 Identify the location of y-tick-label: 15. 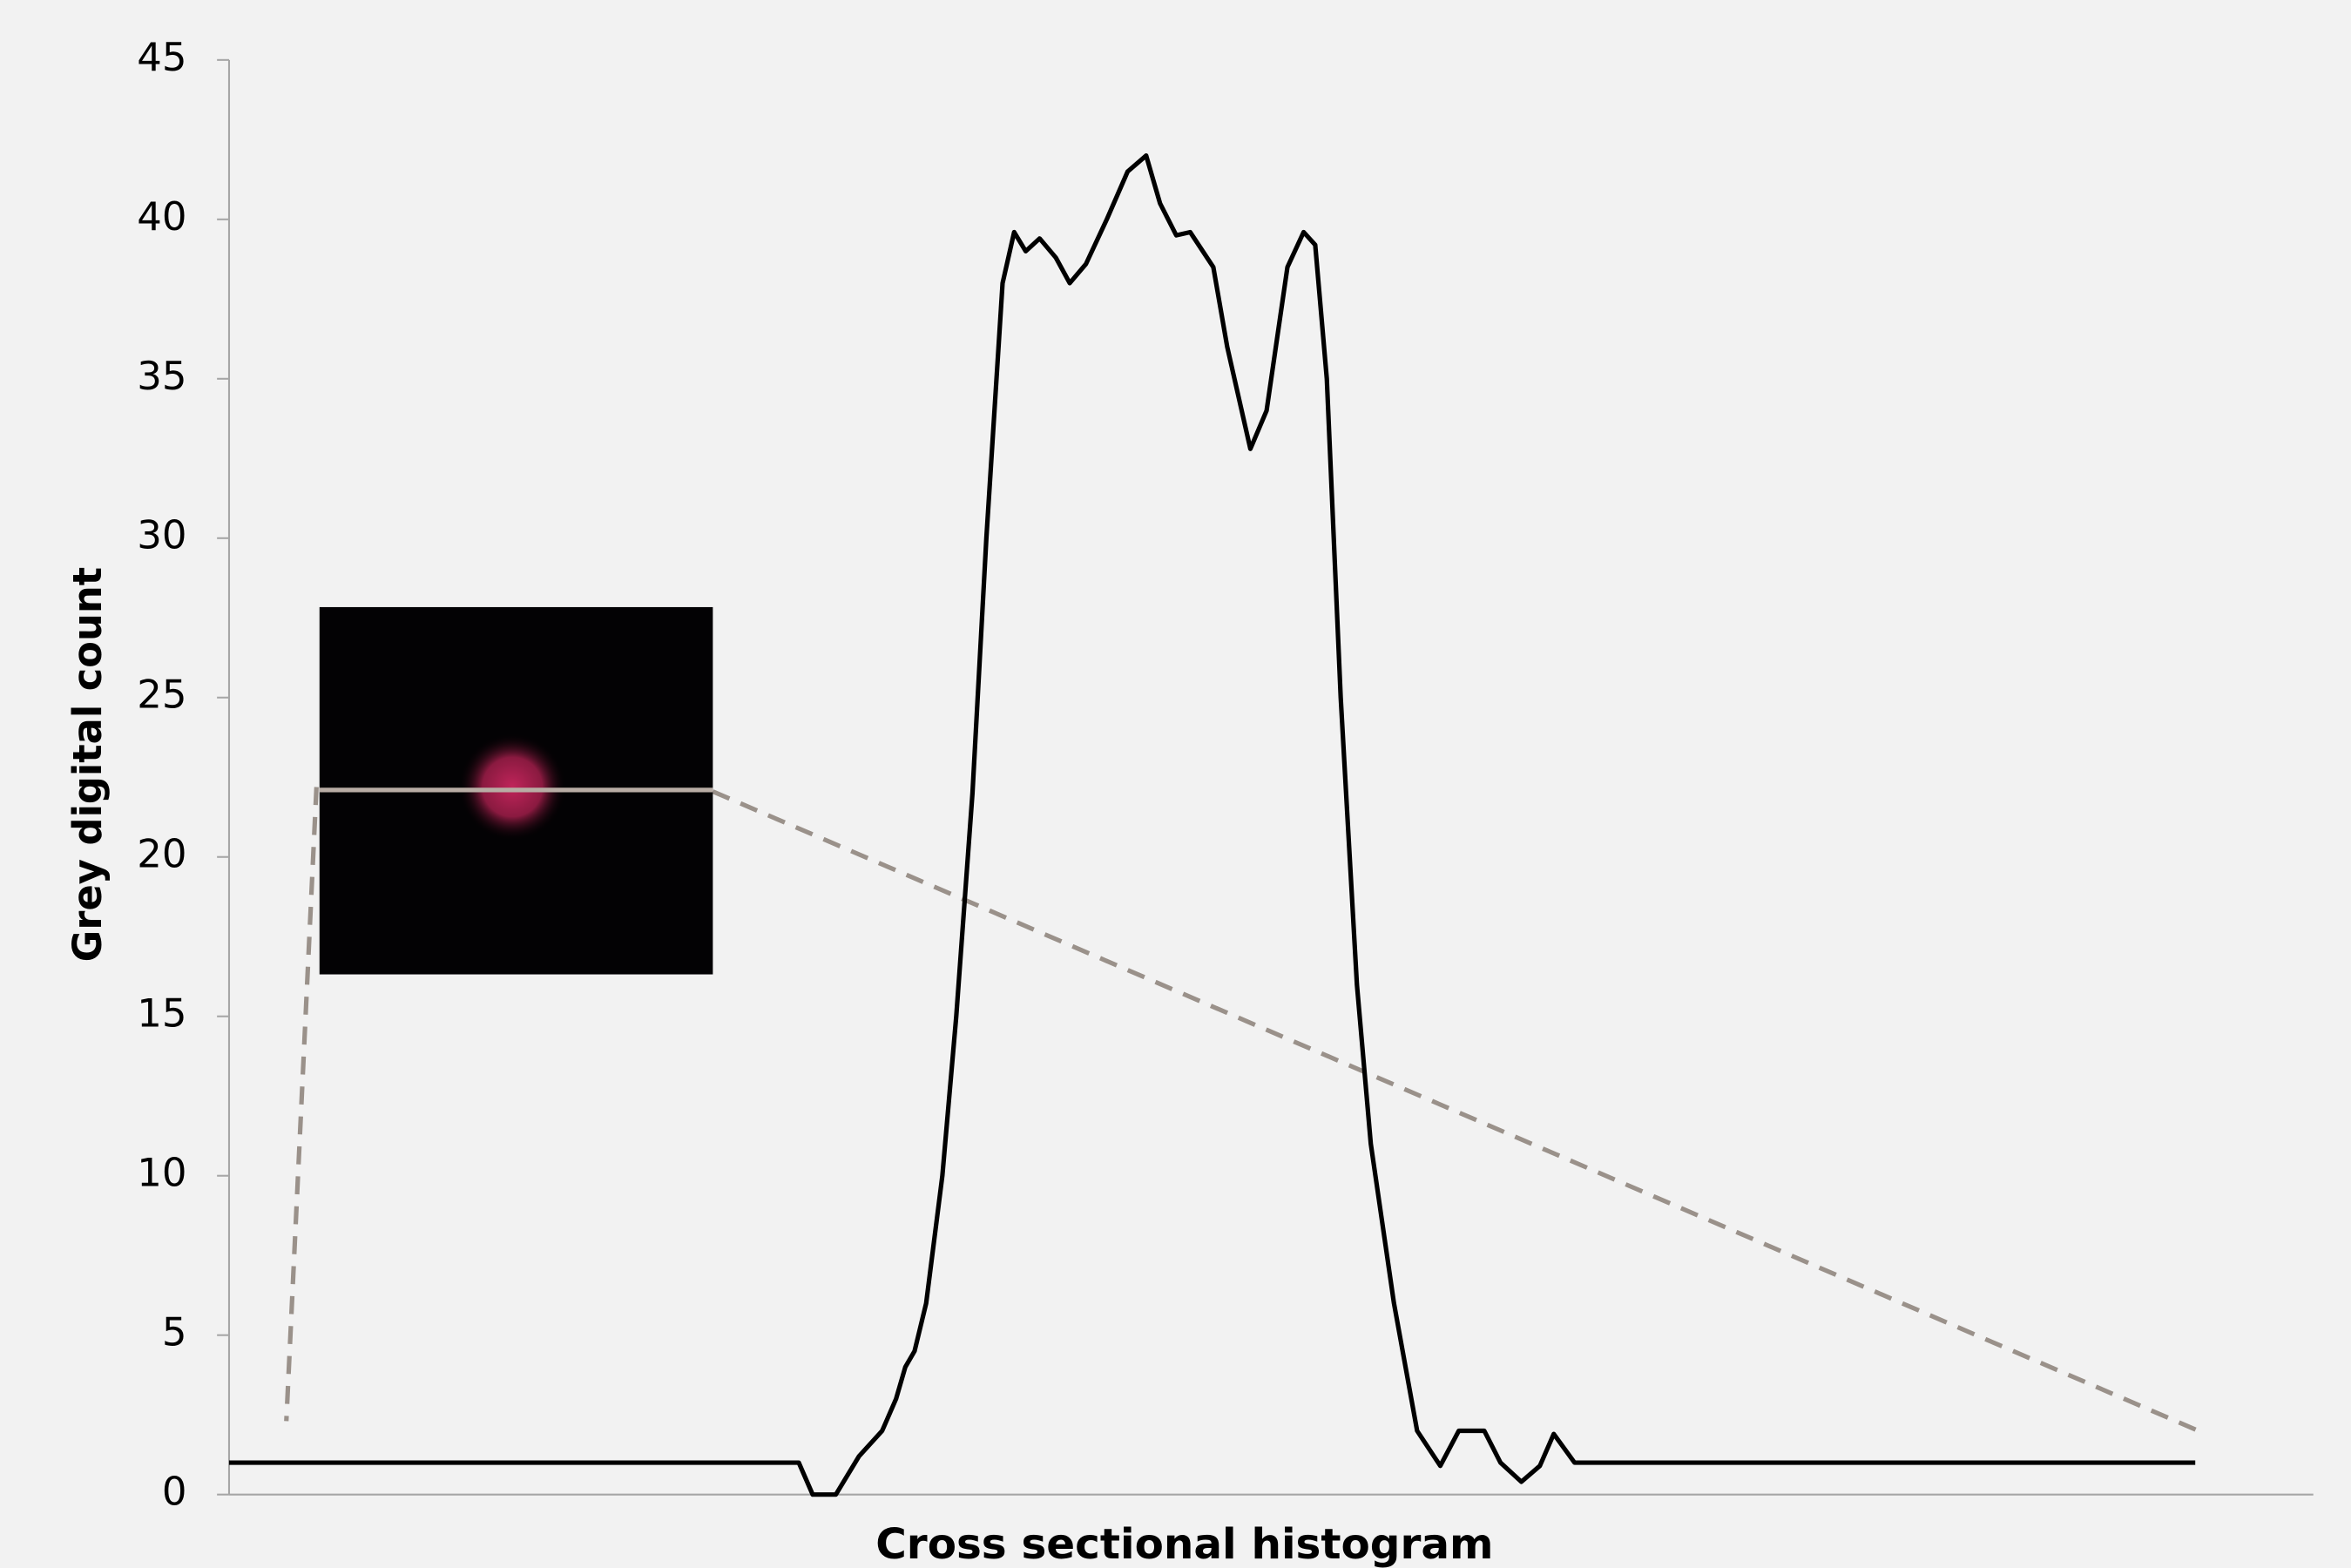
(162, 1014).